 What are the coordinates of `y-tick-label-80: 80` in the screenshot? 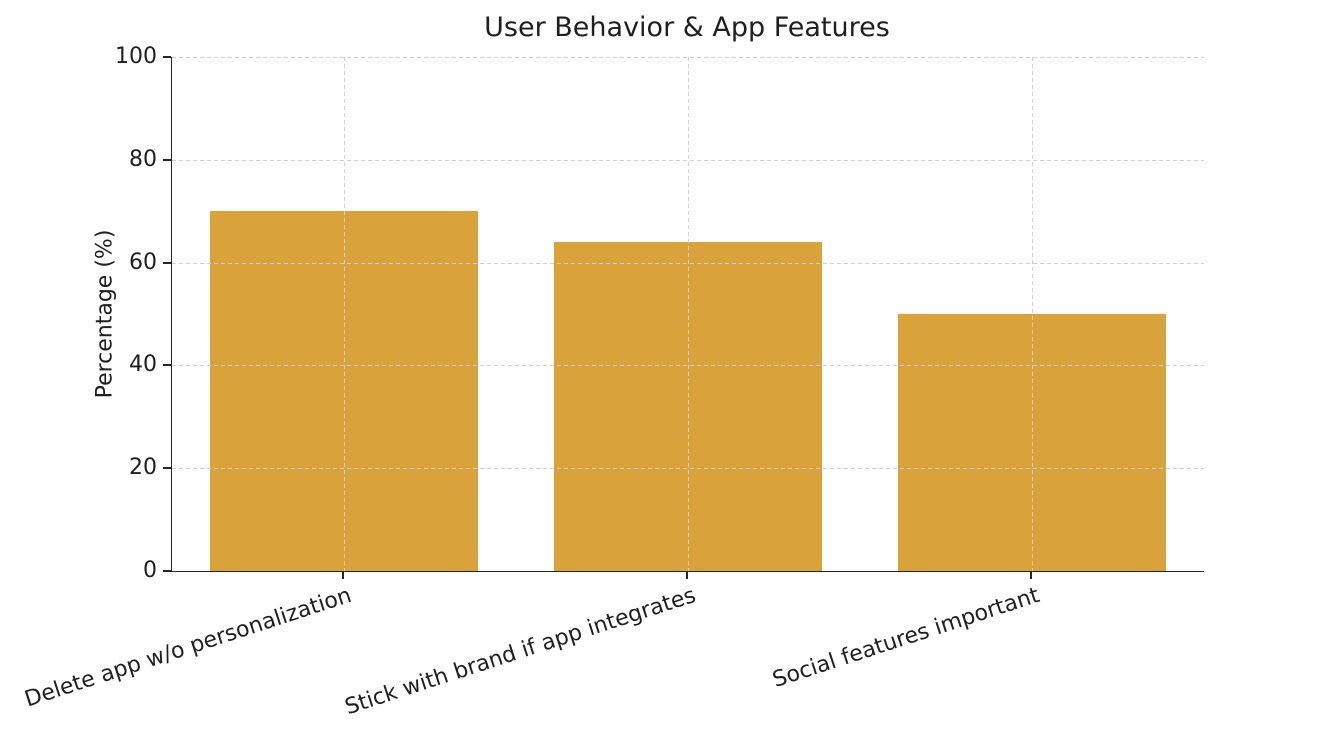 It's located at (143, 159).